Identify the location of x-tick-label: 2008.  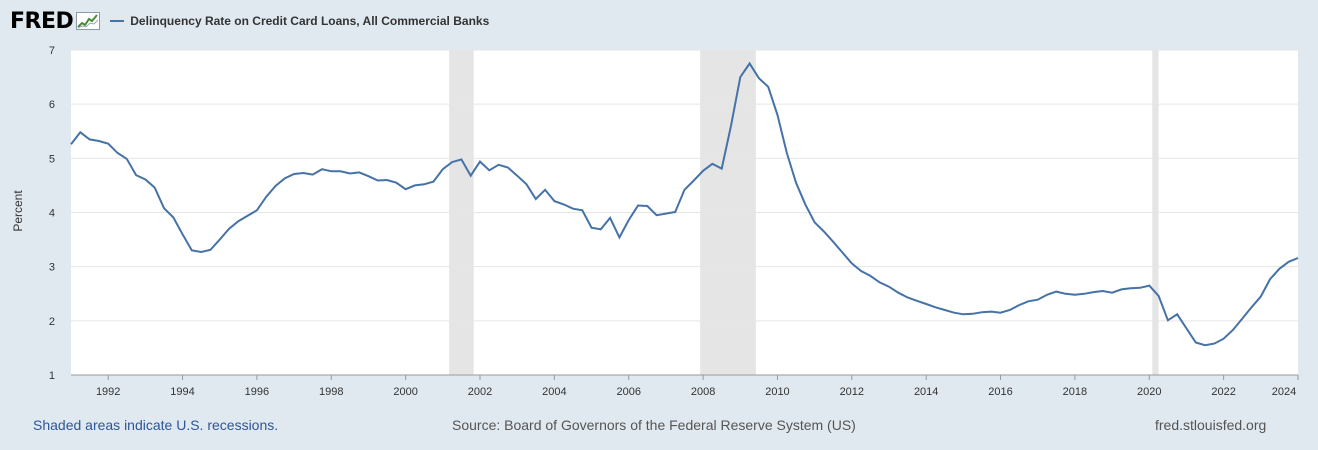
(703, 392).